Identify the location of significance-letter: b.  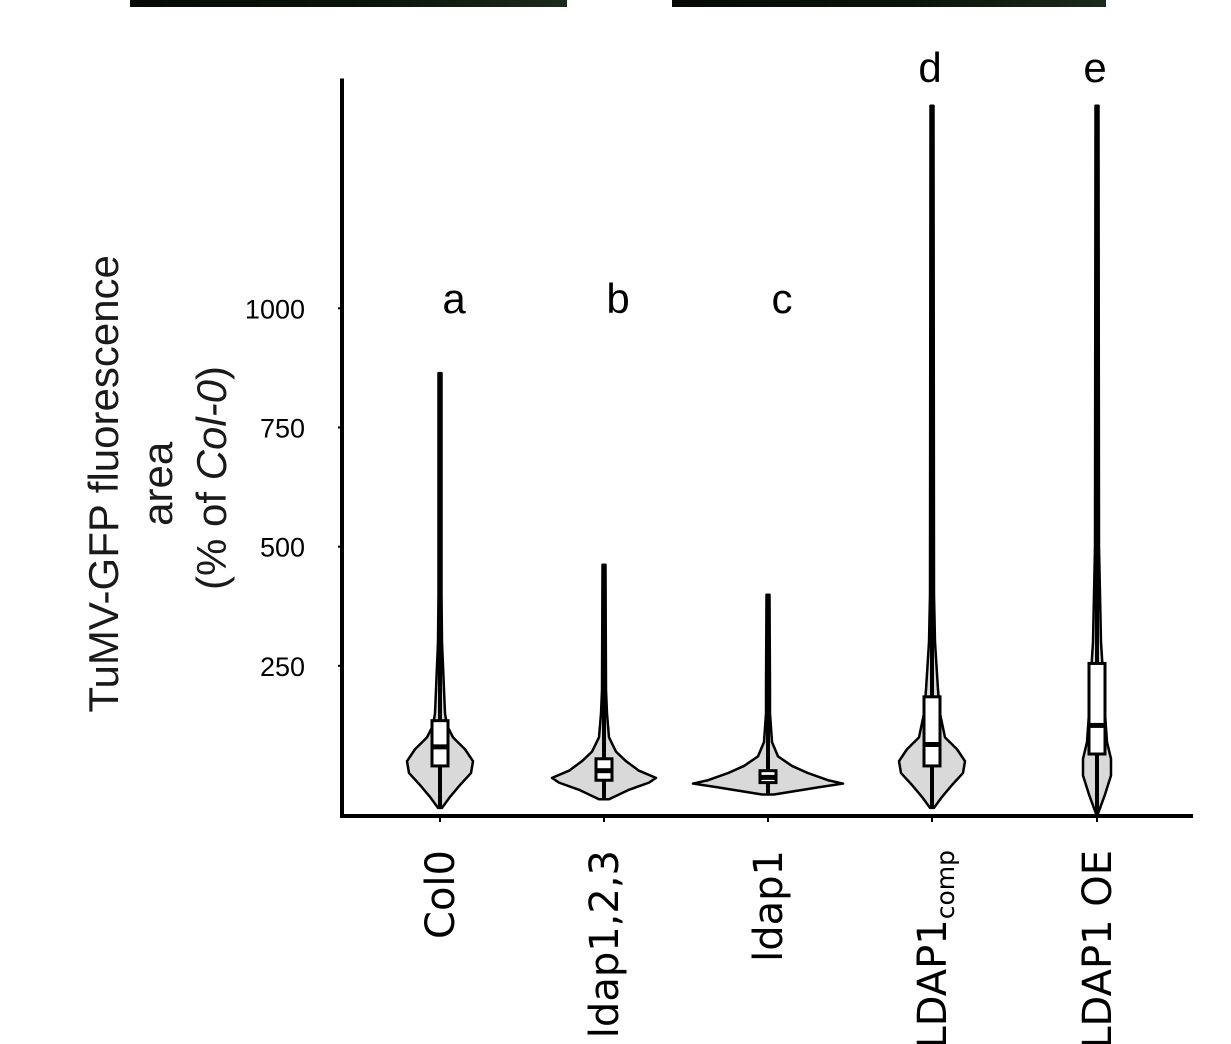
(617, 298).